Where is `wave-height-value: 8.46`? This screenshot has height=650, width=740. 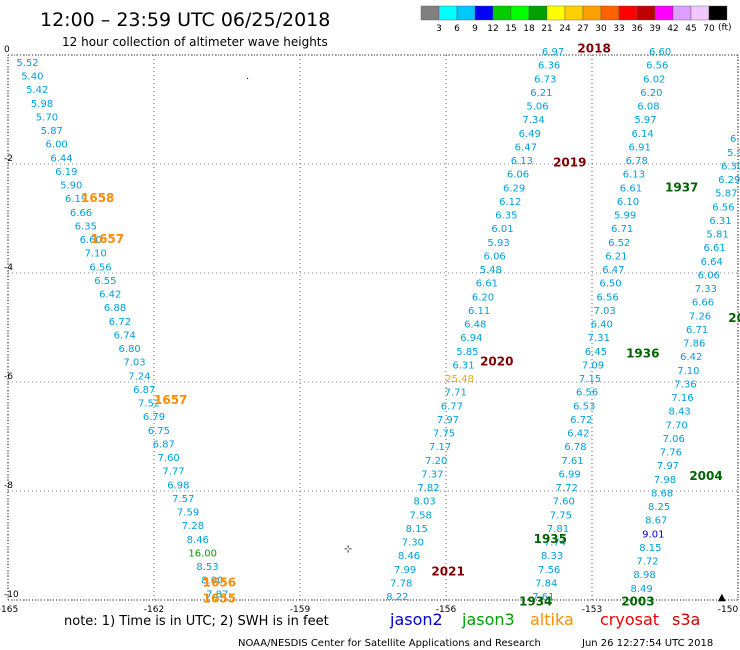 wave-height-value: 8.46 is located at coordinates (198, 540).